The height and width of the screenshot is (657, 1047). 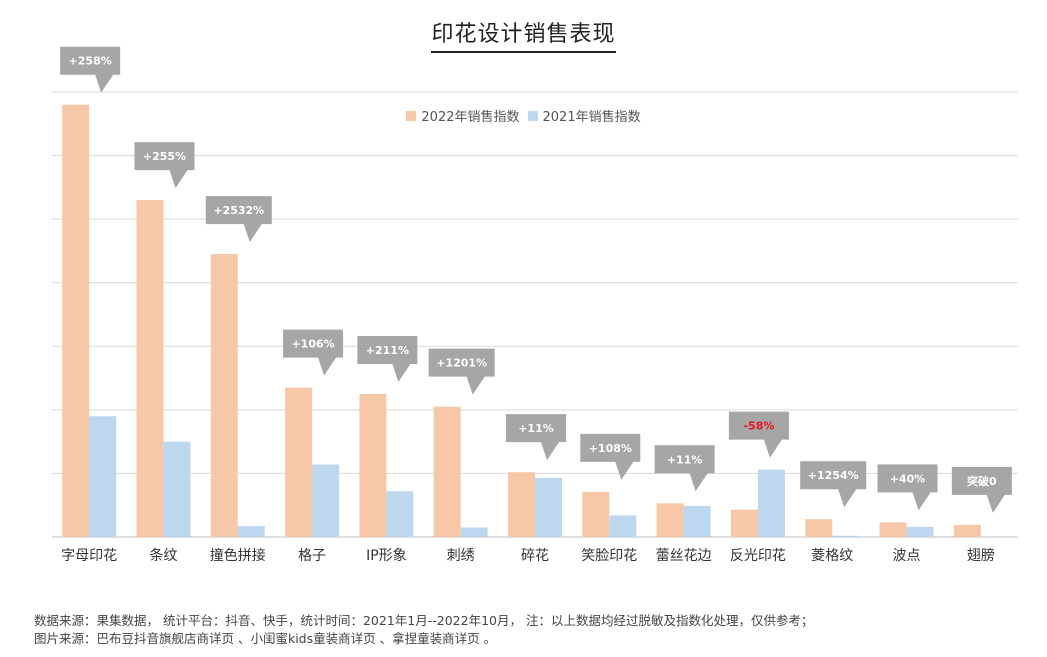 I want to click on x-tick-label-8: 蕾丝花边, so click(x=684, y=556).